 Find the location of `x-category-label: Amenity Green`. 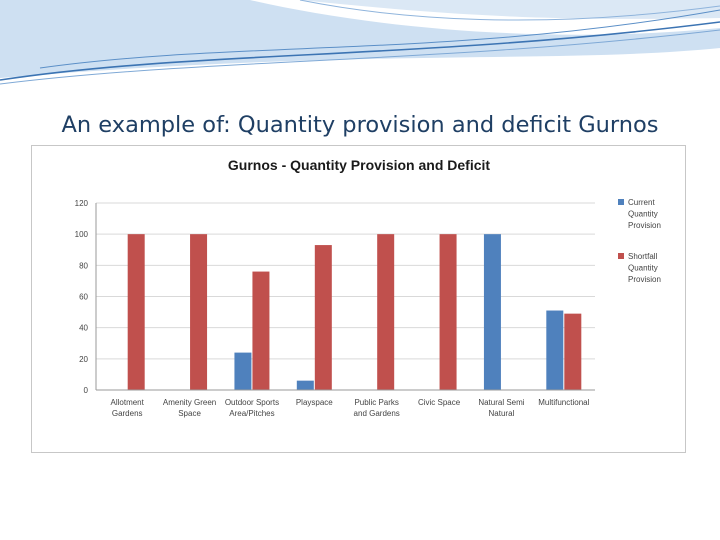

x-category-label: Amenity Green is located at coordinates (189, 402).